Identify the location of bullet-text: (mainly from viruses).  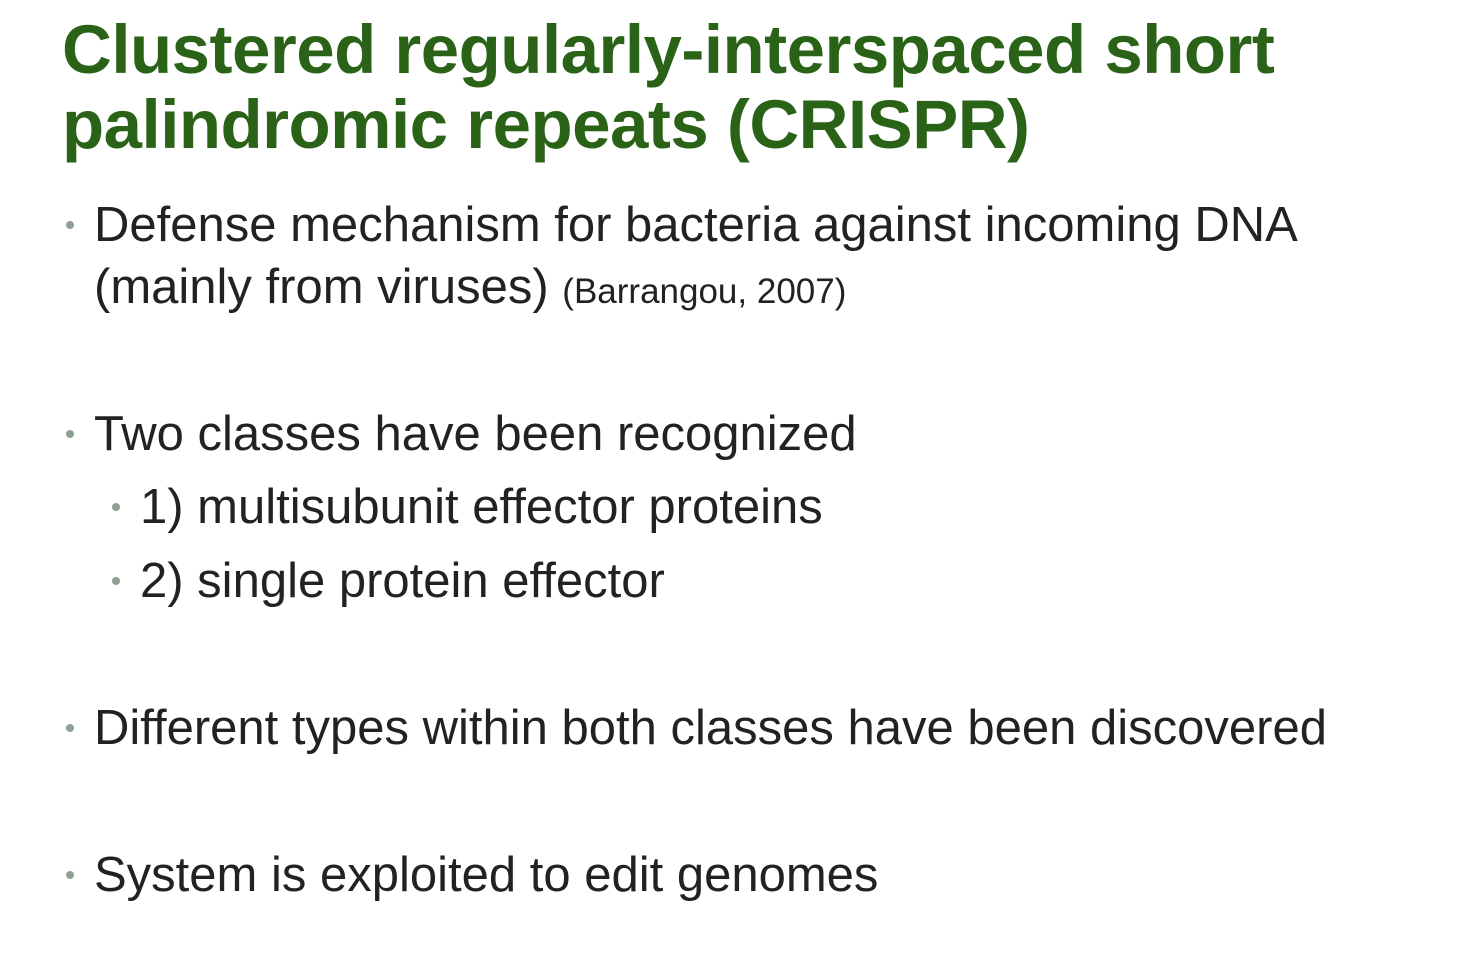
(321, 287).